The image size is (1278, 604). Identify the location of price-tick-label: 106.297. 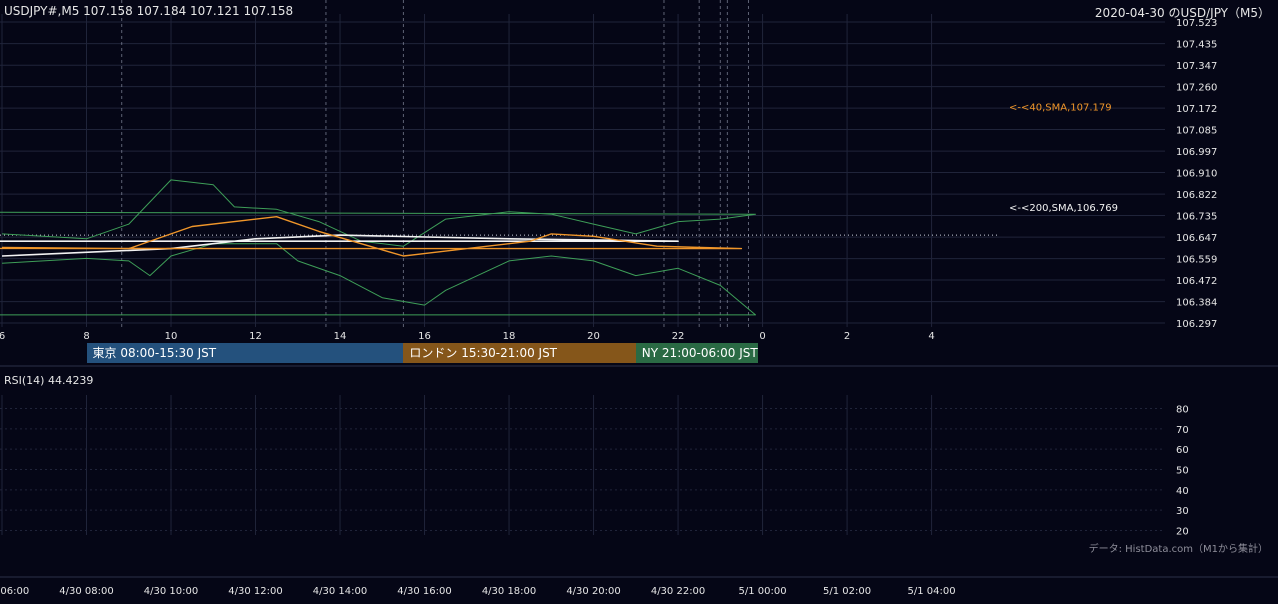
(1196, 324).